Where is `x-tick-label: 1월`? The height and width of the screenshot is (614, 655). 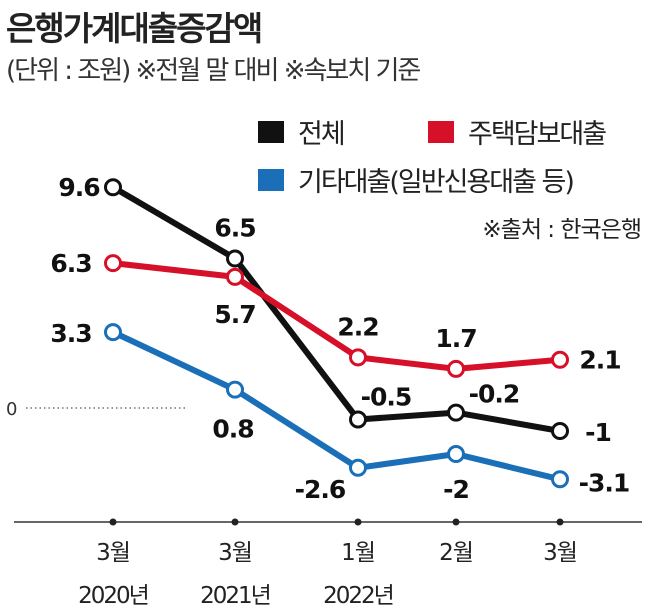
x-tick-label: 1월 is located at coordinates (358, 553).